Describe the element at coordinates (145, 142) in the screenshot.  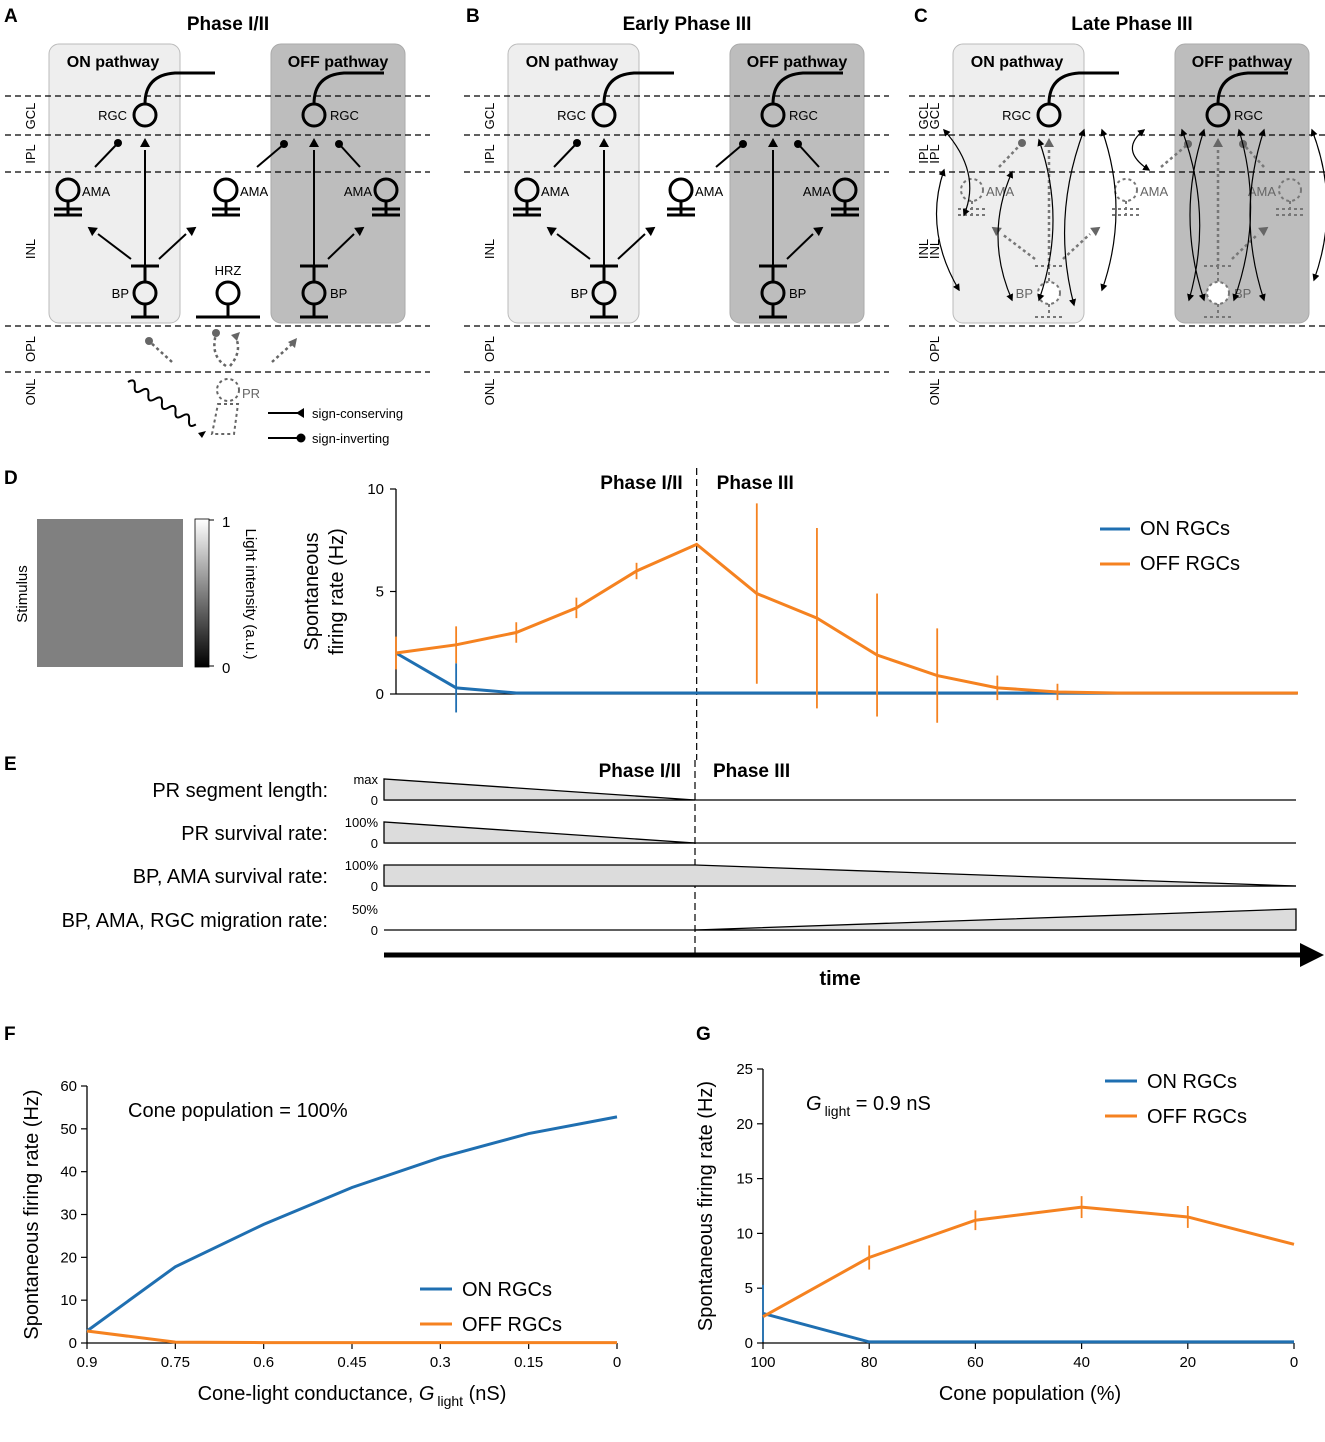
I see `on-bp-rgc-synapse` at that location.